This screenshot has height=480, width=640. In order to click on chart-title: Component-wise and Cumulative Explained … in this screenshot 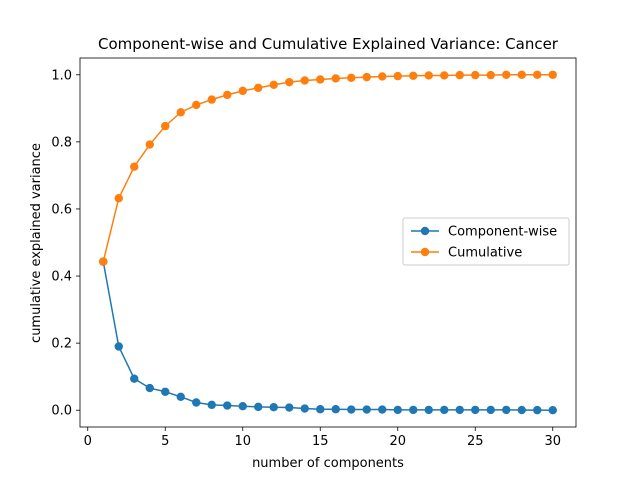, I will do `click(328, 44)`.